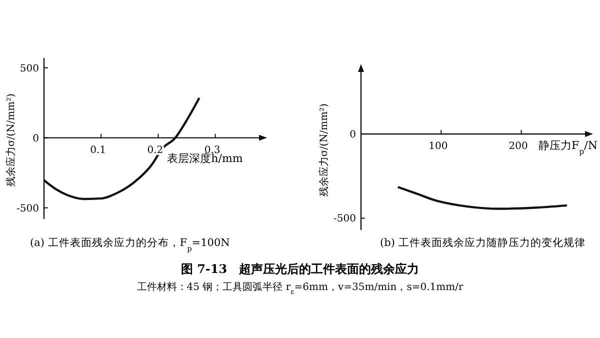 Image resolution: width=600 pixels, height=338 pixels. I want to click on text: 工件材料：45 钢；工具圆弧半径 r$_{ε}$=6mm，v=35m/min，s=0.1mm/r, so click(300, 288).